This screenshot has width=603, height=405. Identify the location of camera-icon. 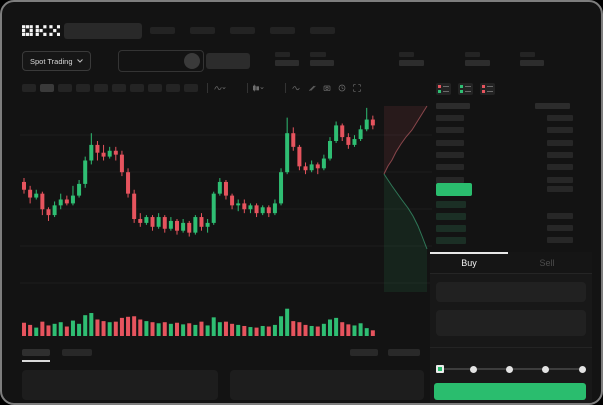
(329, 88).